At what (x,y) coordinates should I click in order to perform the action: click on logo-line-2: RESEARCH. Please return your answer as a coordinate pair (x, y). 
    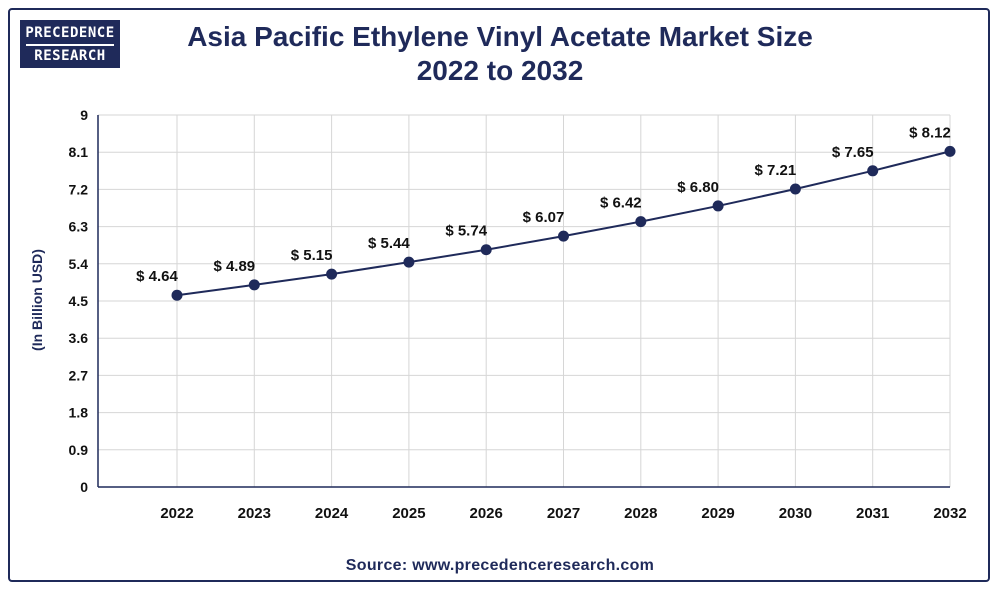
    Looking at the image, I should click on (70, 56).